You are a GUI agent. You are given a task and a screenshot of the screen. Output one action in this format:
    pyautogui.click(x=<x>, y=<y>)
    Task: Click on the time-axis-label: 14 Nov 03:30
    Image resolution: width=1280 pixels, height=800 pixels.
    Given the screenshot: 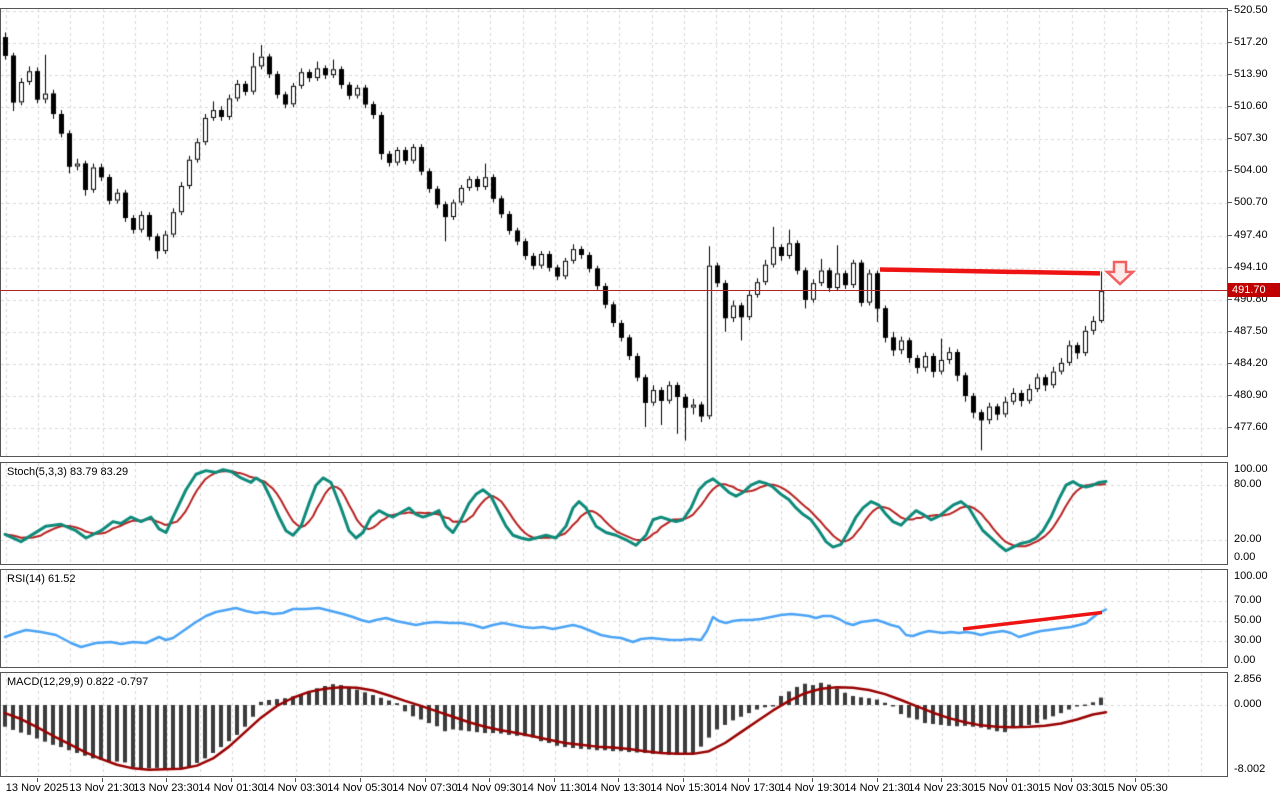 What is the action you would take?
    pyautogui.click(x=295, y=788)
    